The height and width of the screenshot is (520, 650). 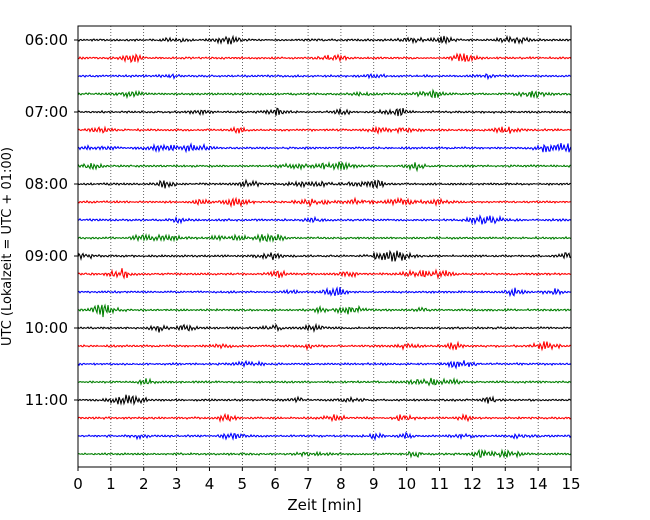 What do you see at coordinates (46, 112) in the screenshot?
I see `y-tick-label: 07:00` at bounding box center [46, 112].